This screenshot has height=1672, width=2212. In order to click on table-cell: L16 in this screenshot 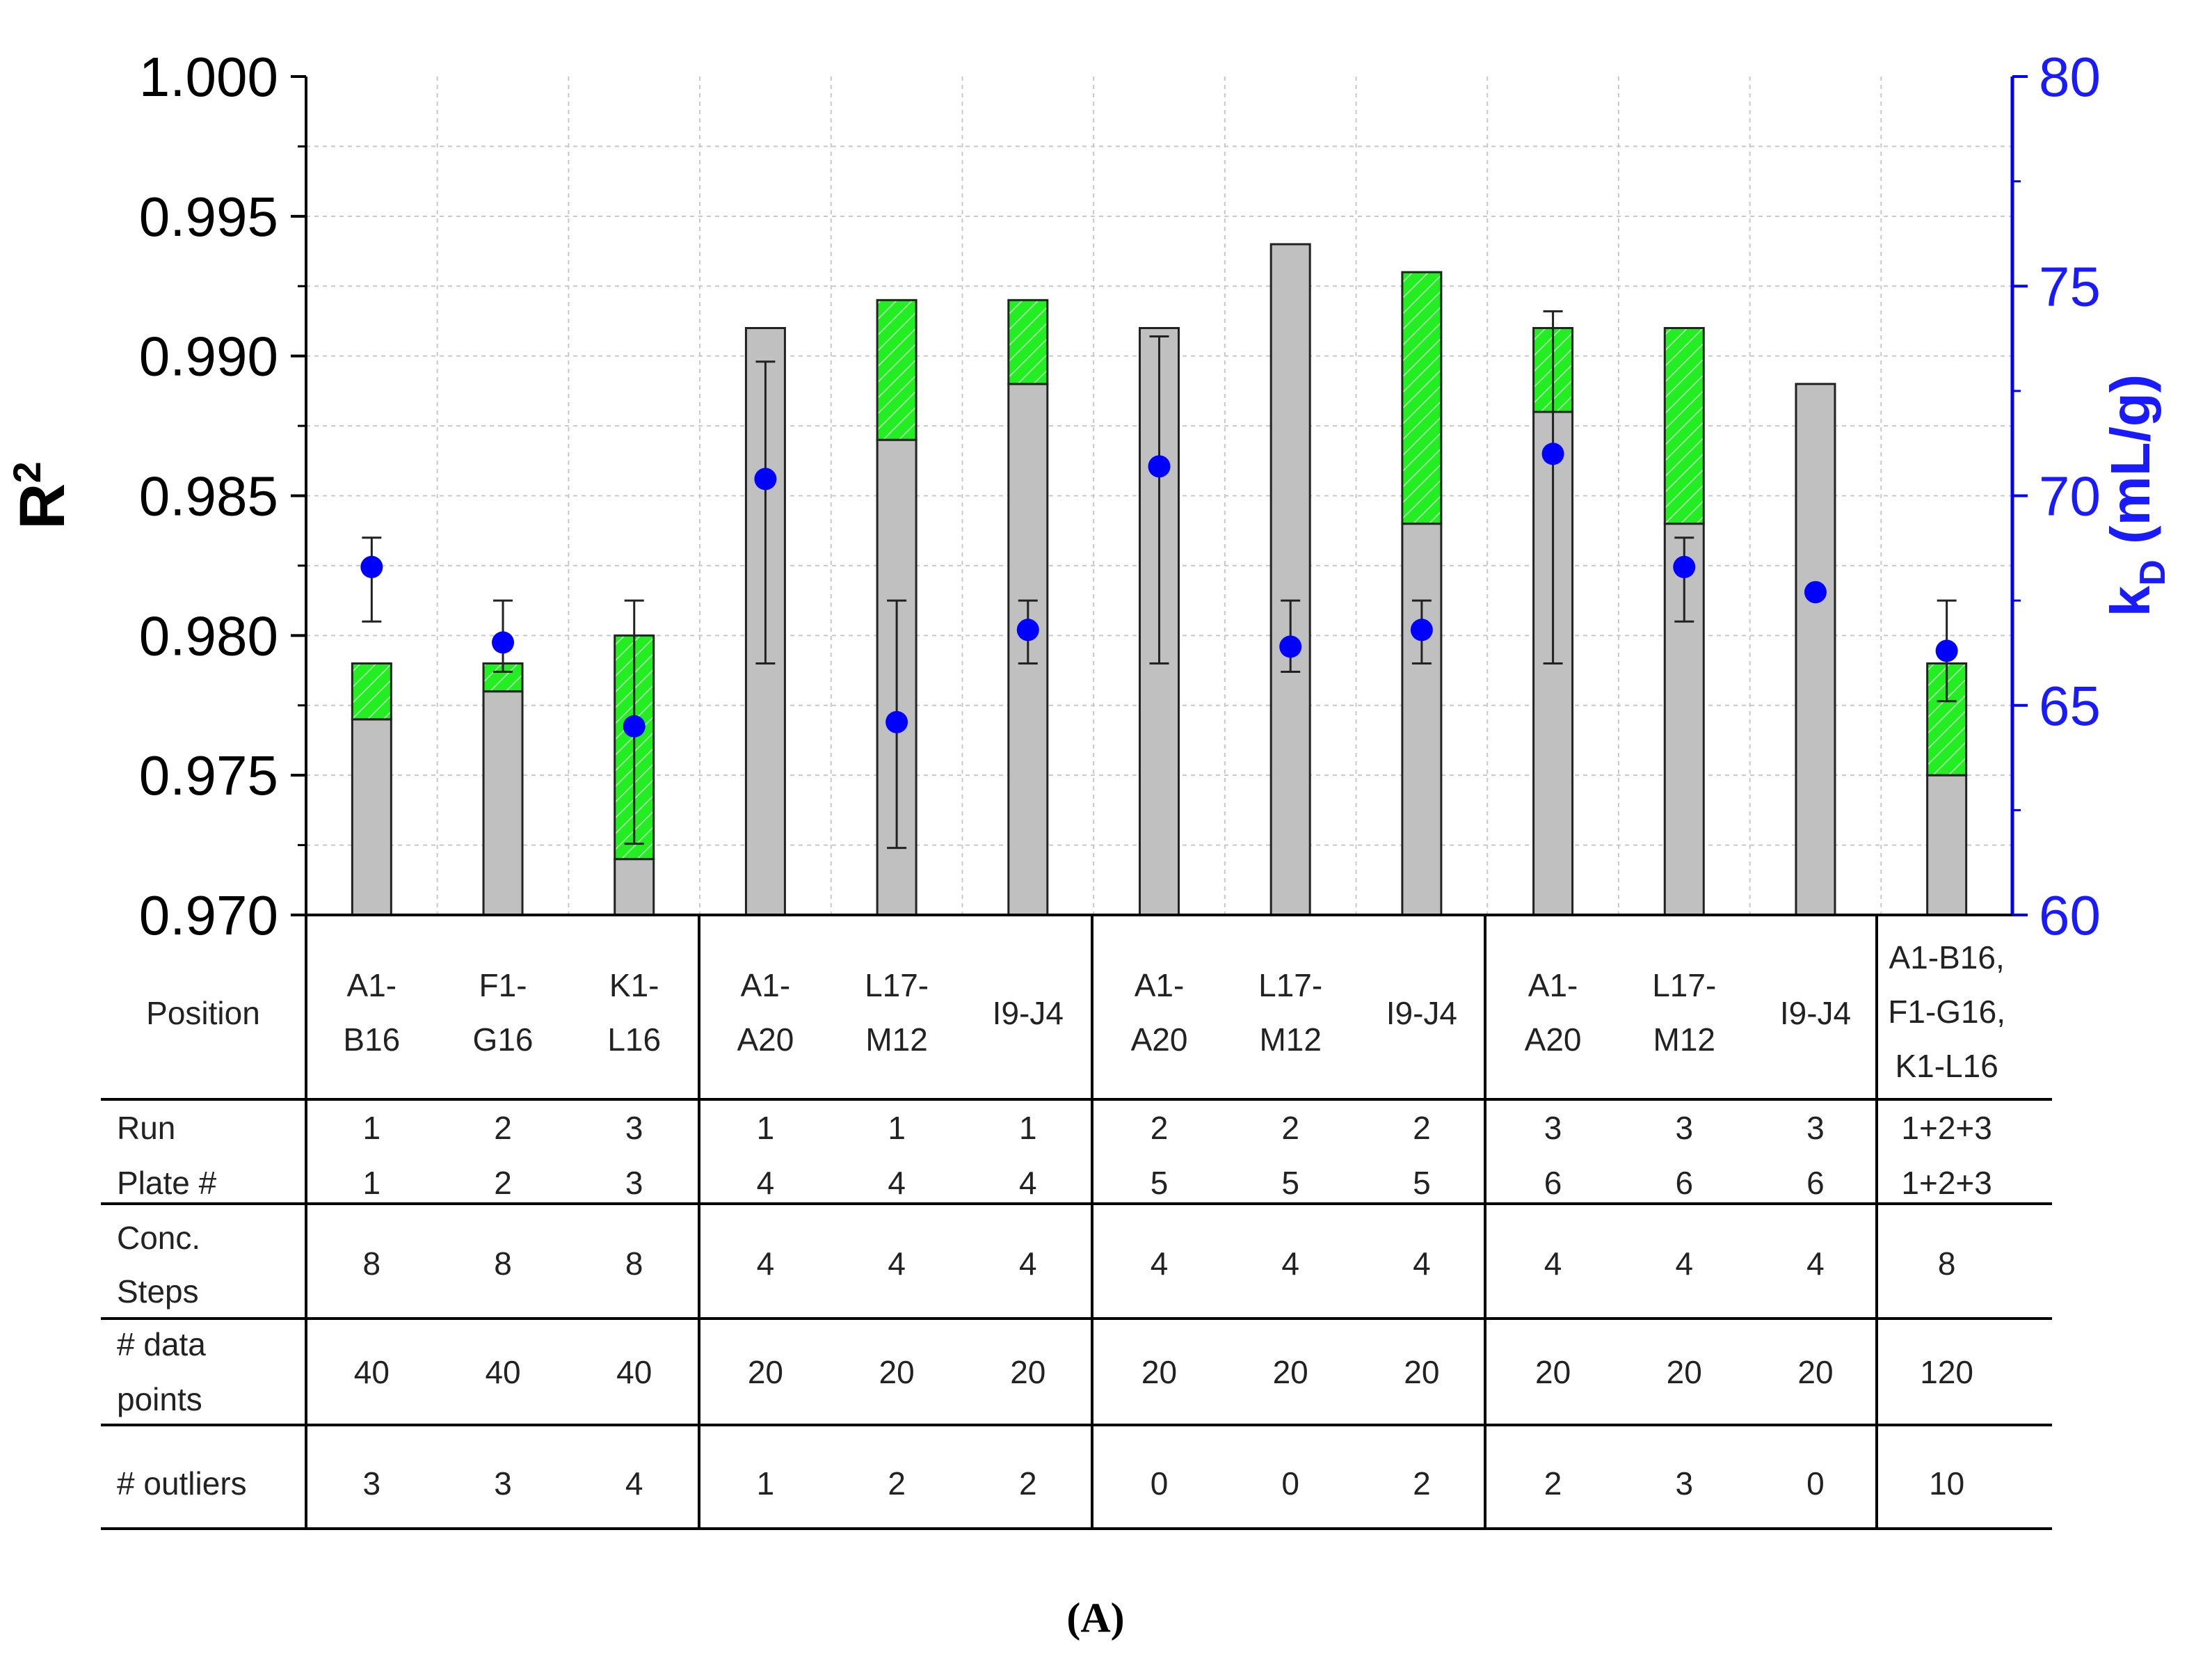, I will do `click(634, 1039)`.